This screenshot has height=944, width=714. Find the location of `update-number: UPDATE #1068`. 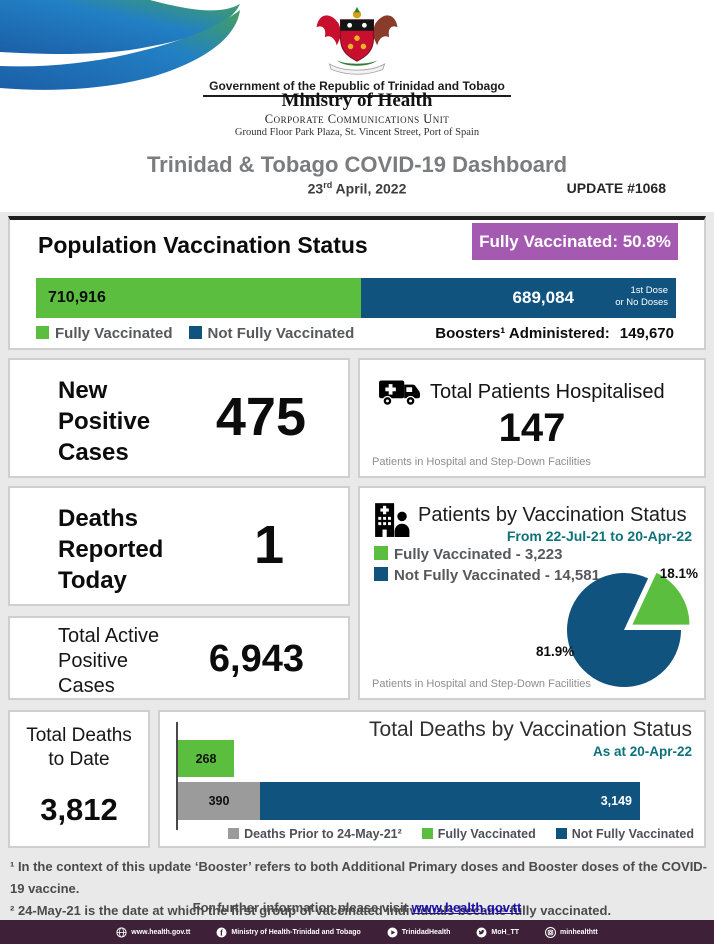

update-number: UPDATE #1068 is located at coordinates (616, 188).